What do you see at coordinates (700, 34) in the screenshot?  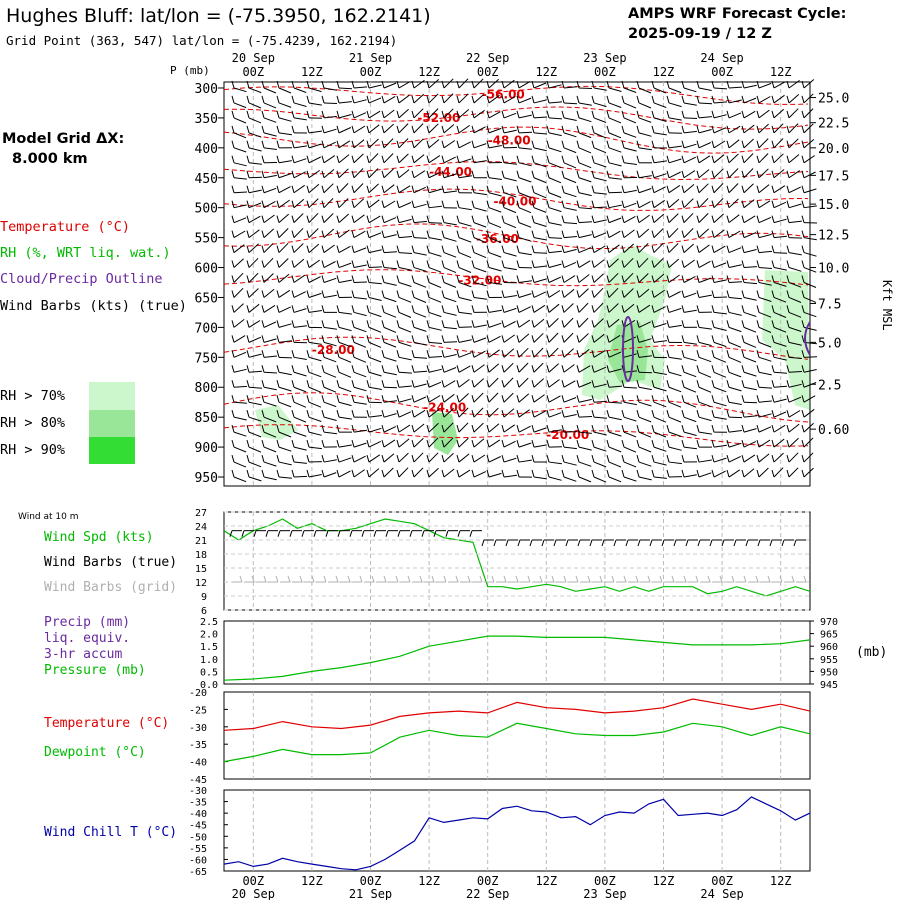 I see `forecast-cycle: 2025-09-19 / 12 Z` at bounding box center [700, 34].